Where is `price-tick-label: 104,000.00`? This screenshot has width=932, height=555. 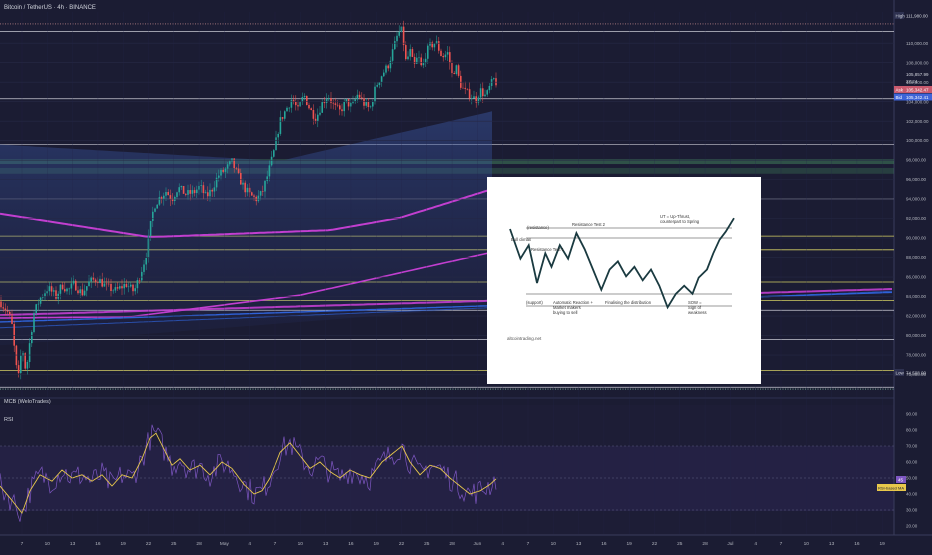 price-tick-label: 104,000.00 is located at coordinates (917, 101).